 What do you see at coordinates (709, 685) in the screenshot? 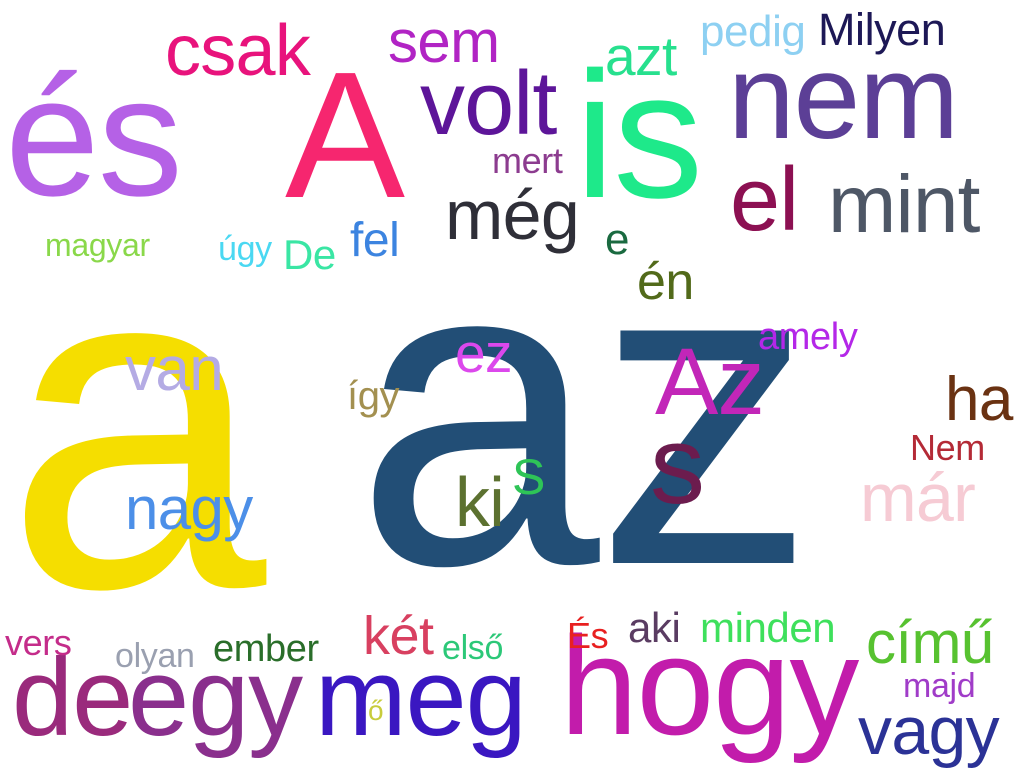
I see `word-6: hogy` at bounding box center [709, 685].